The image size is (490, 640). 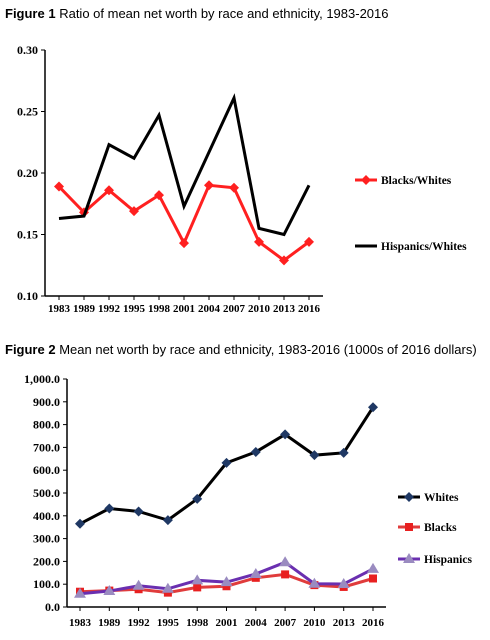 I want to click on figure1-label: Figure 1, so click(x=30, y=13).